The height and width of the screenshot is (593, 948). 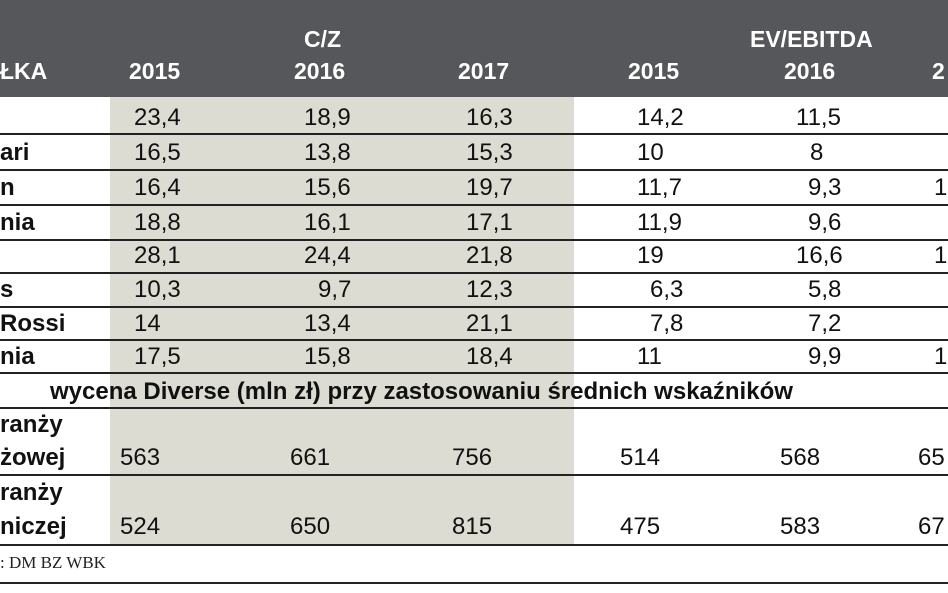 What do you see at coordinates (484, 71) in the screenshot?
I see `header-pe-year-2017: 2017` at bounding box center [484, 71].